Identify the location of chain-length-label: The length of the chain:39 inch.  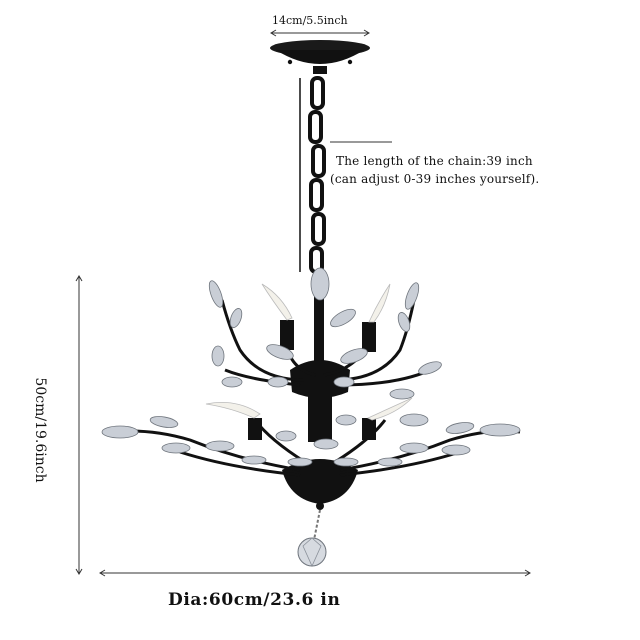
(434, 161).